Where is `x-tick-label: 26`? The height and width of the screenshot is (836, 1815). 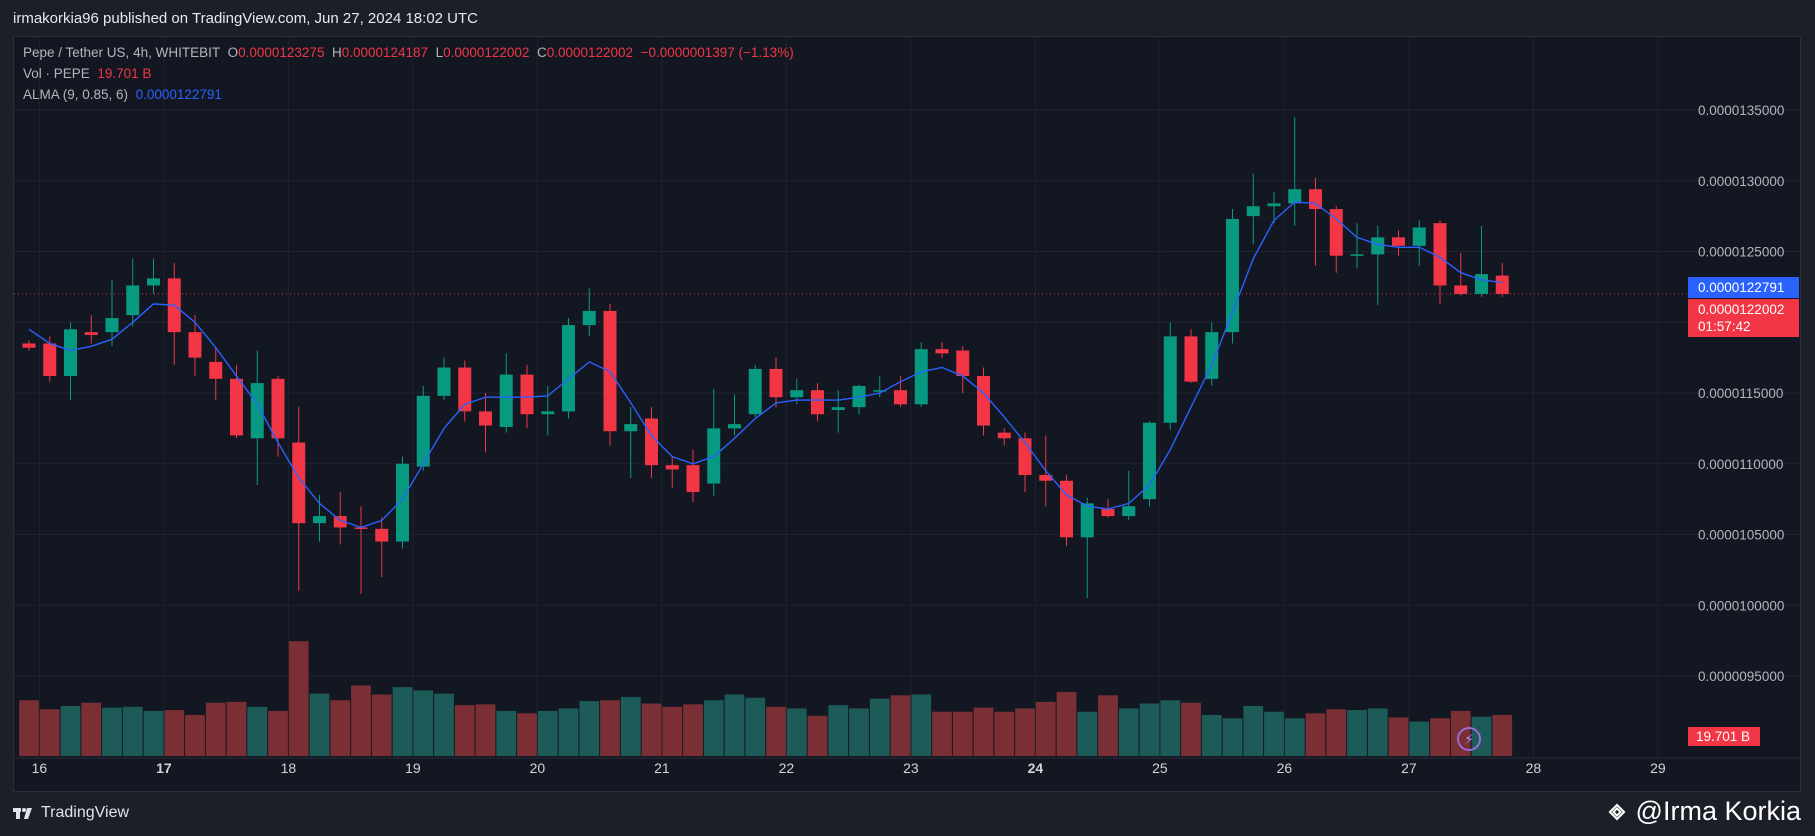
x-tick-label: 26 is located at coordinates (1285, 768).